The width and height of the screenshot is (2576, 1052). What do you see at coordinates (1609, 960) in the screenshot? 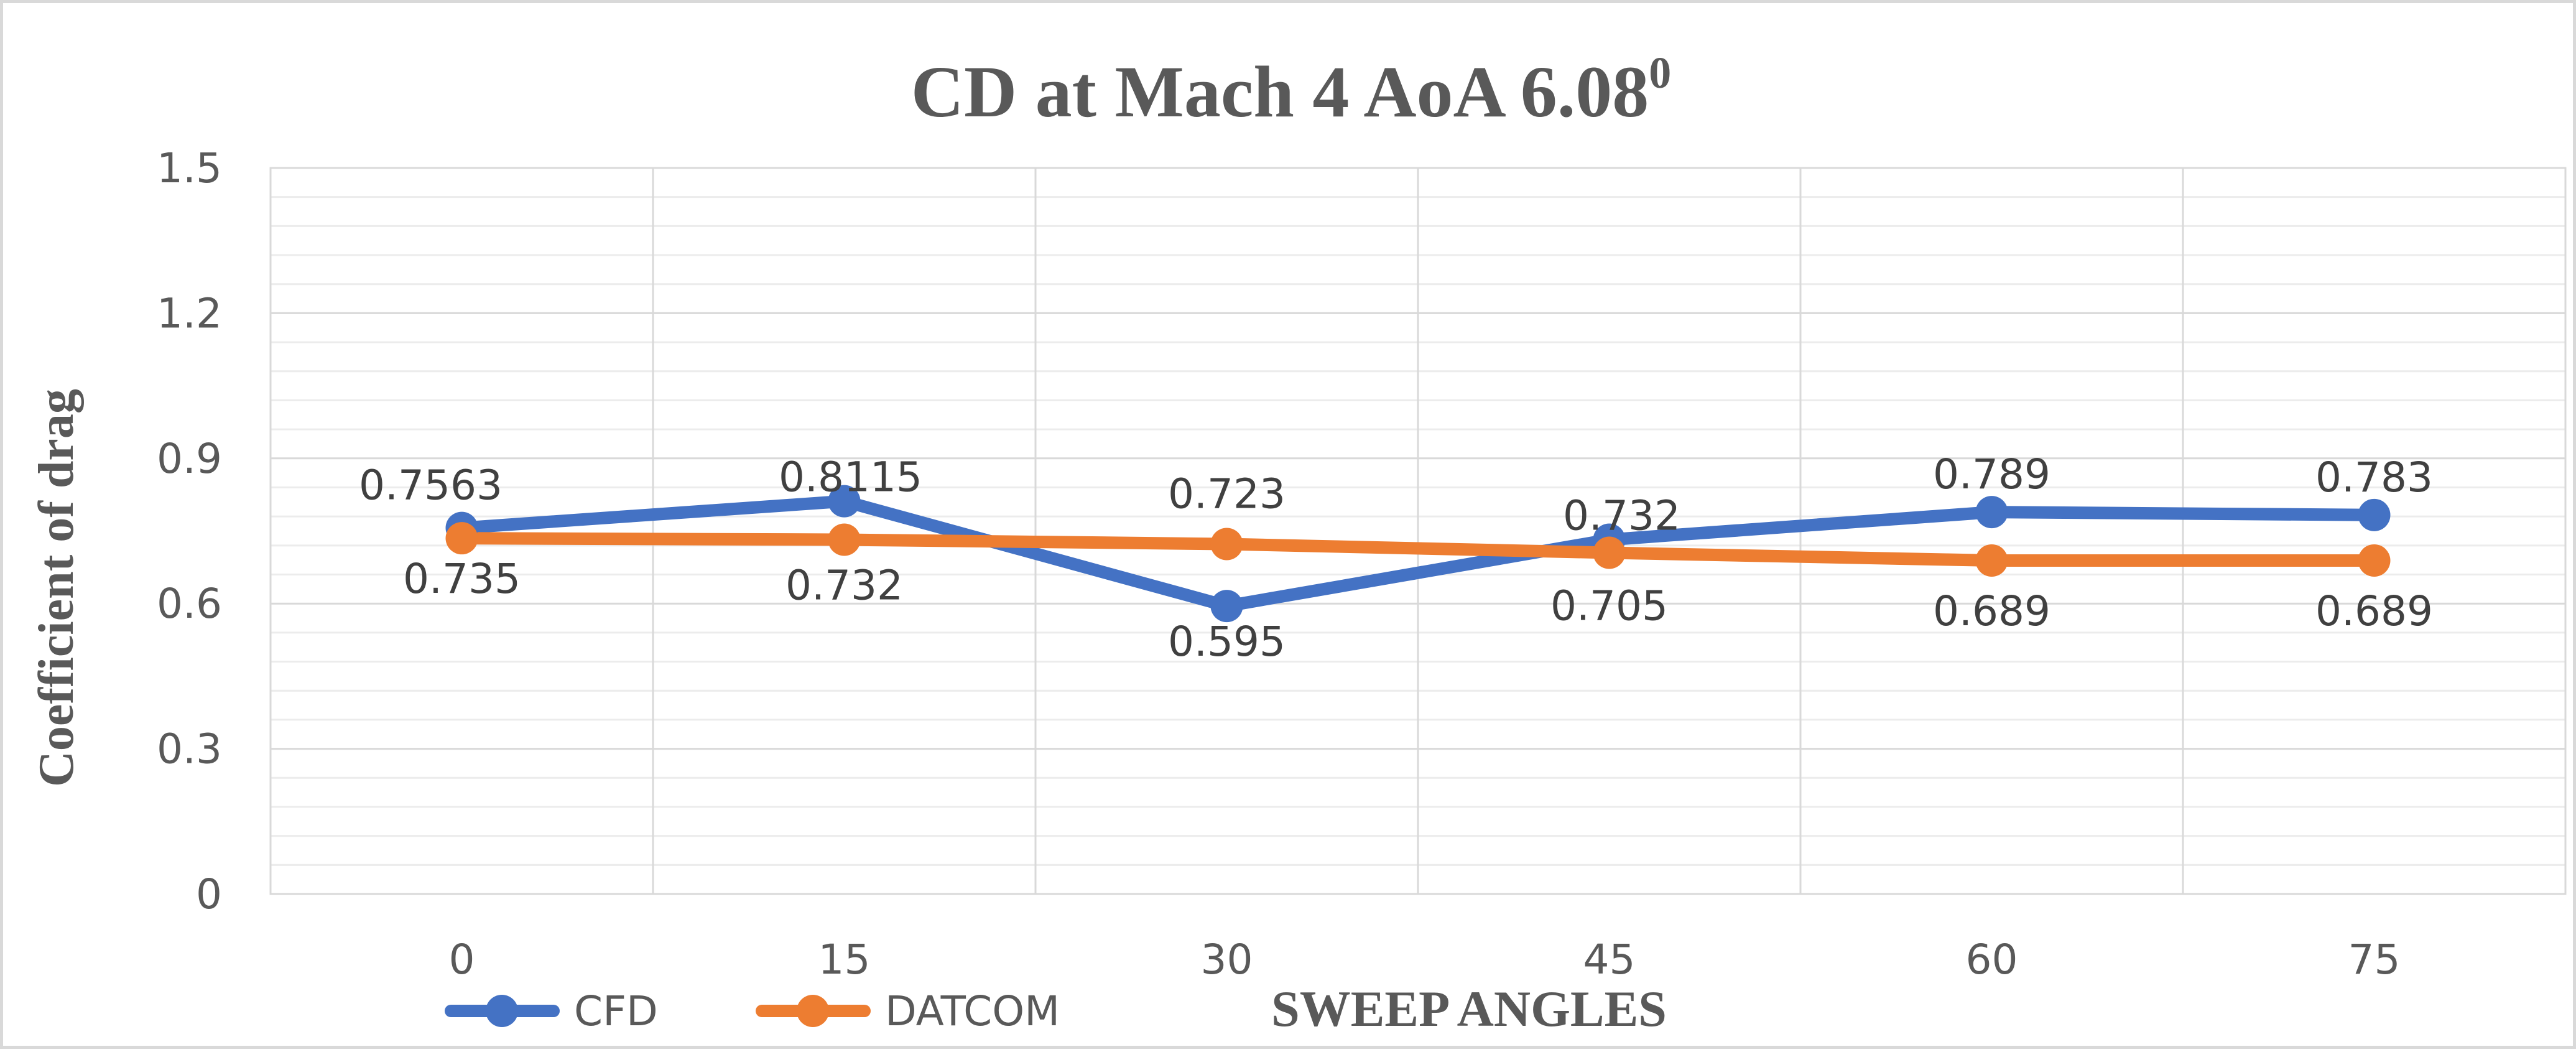
I see `x-tick-label: 45` at bounding box center [1609, 960].